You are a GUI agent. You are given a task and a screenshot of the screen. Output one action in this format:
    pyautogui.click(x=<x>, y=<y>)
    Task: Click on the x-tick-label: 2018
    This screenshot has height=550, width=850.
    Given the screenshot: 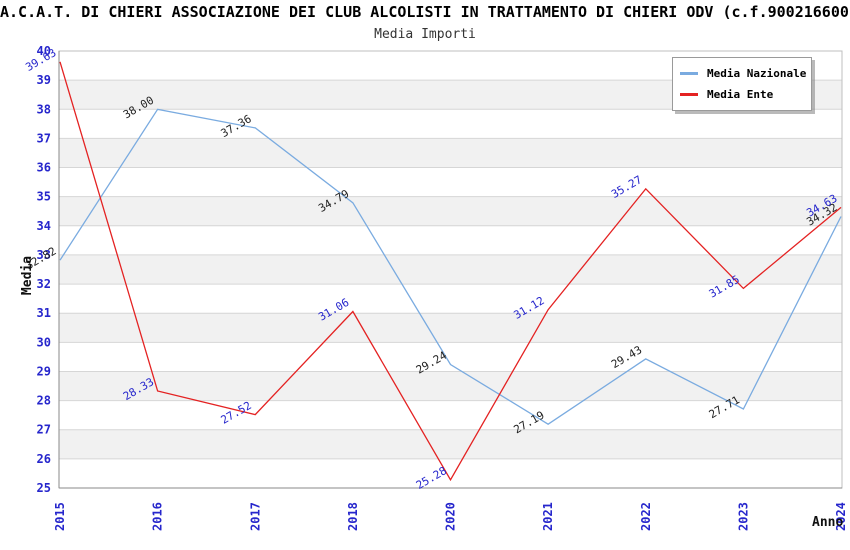 What is the action you would take?
    pyautogui.click(x=353, y=516)
    